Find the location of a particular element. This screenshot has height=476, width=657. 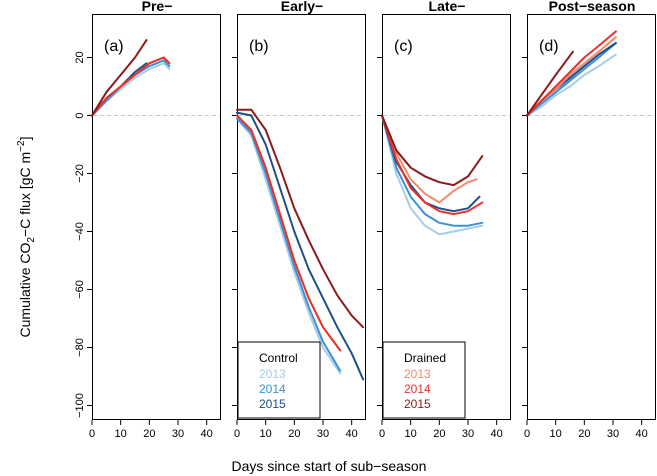

legend-control-2013: 2013 is located at coordinates (272, 374).